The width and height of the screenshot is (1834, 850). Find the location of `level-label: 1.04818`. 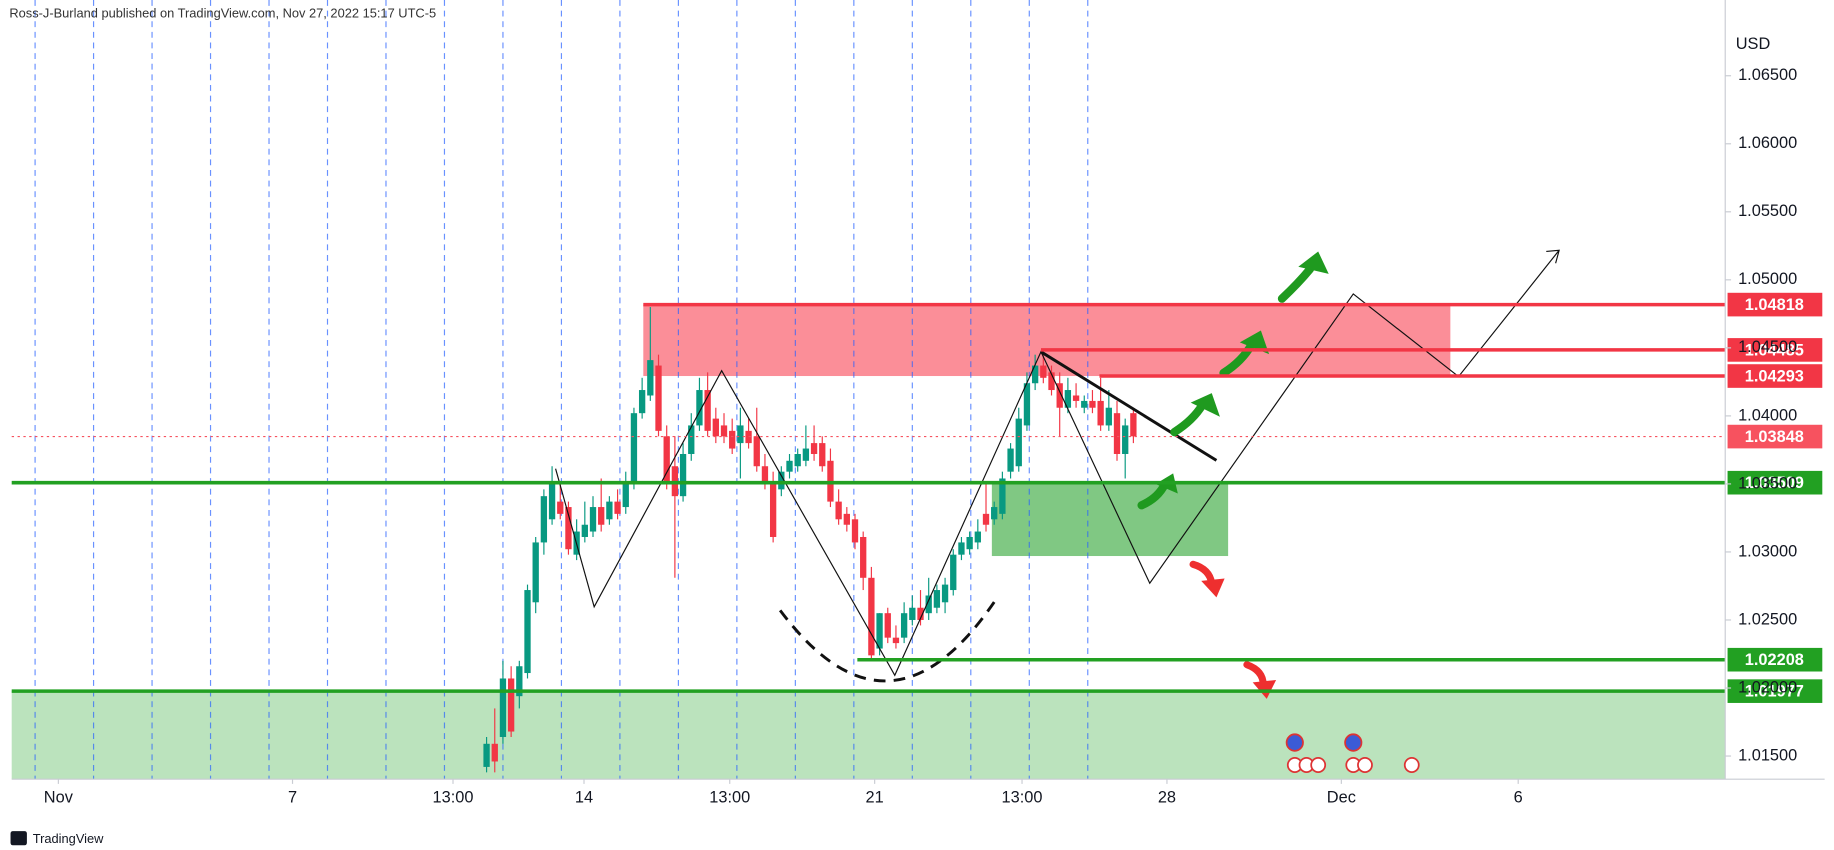

level-label: 1.04818 is located at coordinates (1774, 305).